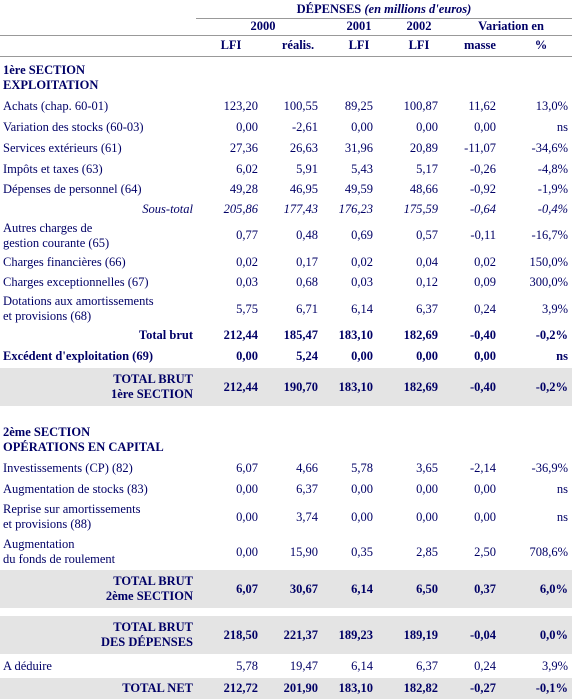  I want to click on label-line: TOTAL NET, so click(157, 688).